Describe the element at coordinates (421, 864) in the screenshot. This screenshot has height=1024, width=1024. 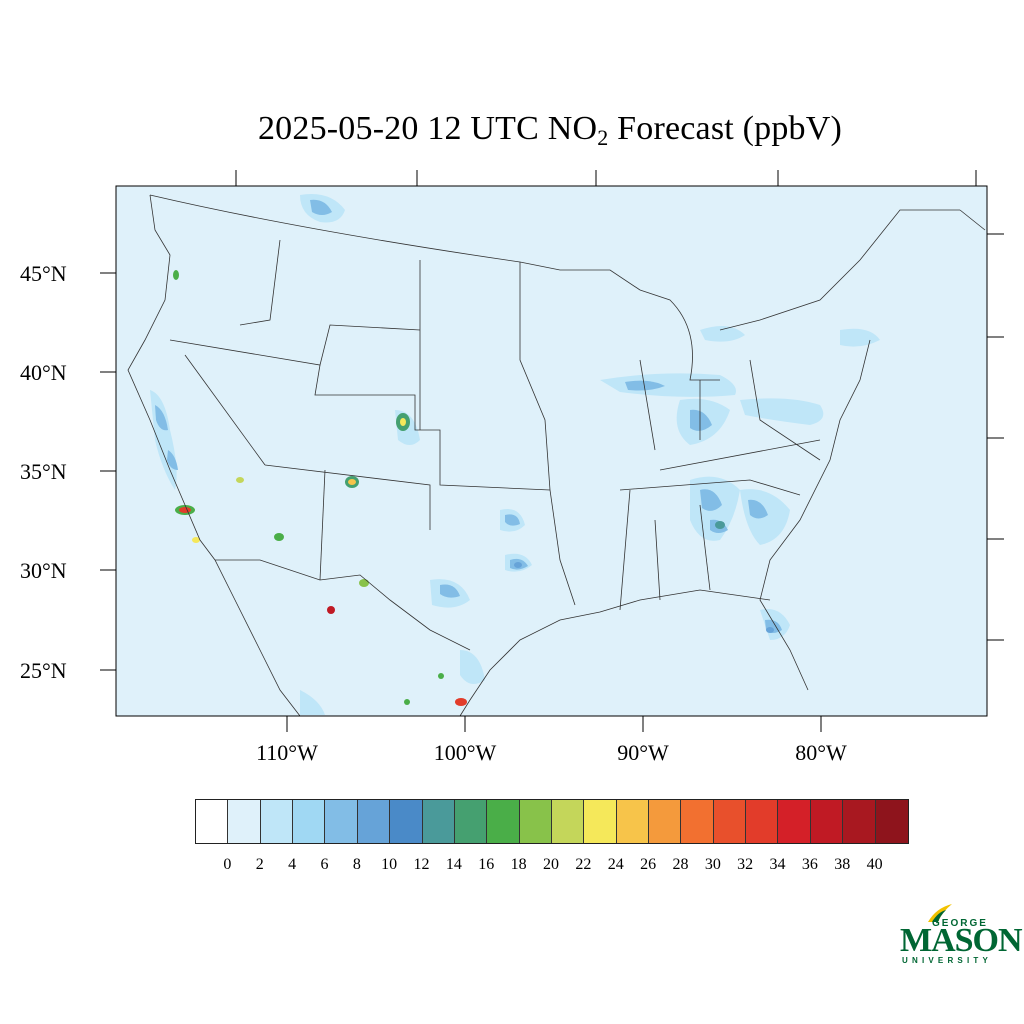
I see `colorbar-tick-label: 12` at that location.